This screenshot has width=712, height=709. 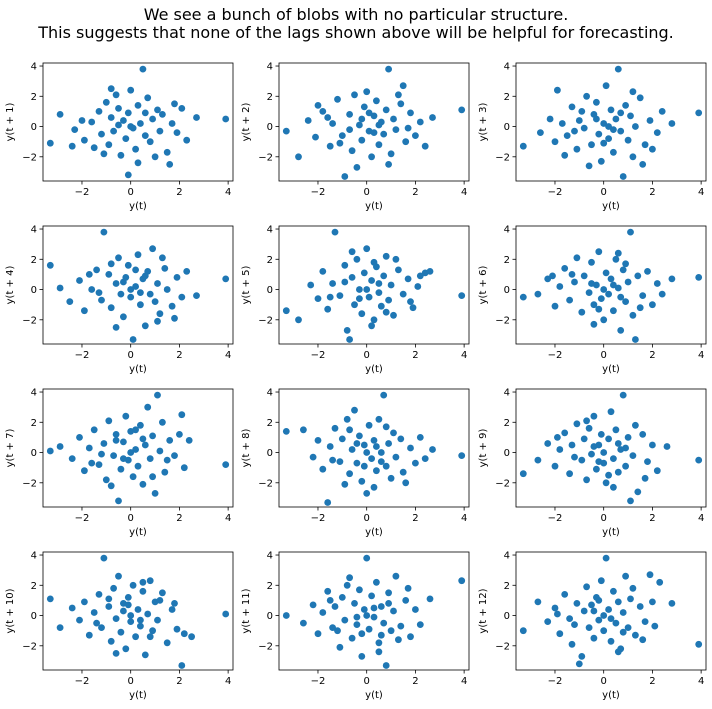 I want to click on x-tick-label: 2, so click(x=179, y=518).